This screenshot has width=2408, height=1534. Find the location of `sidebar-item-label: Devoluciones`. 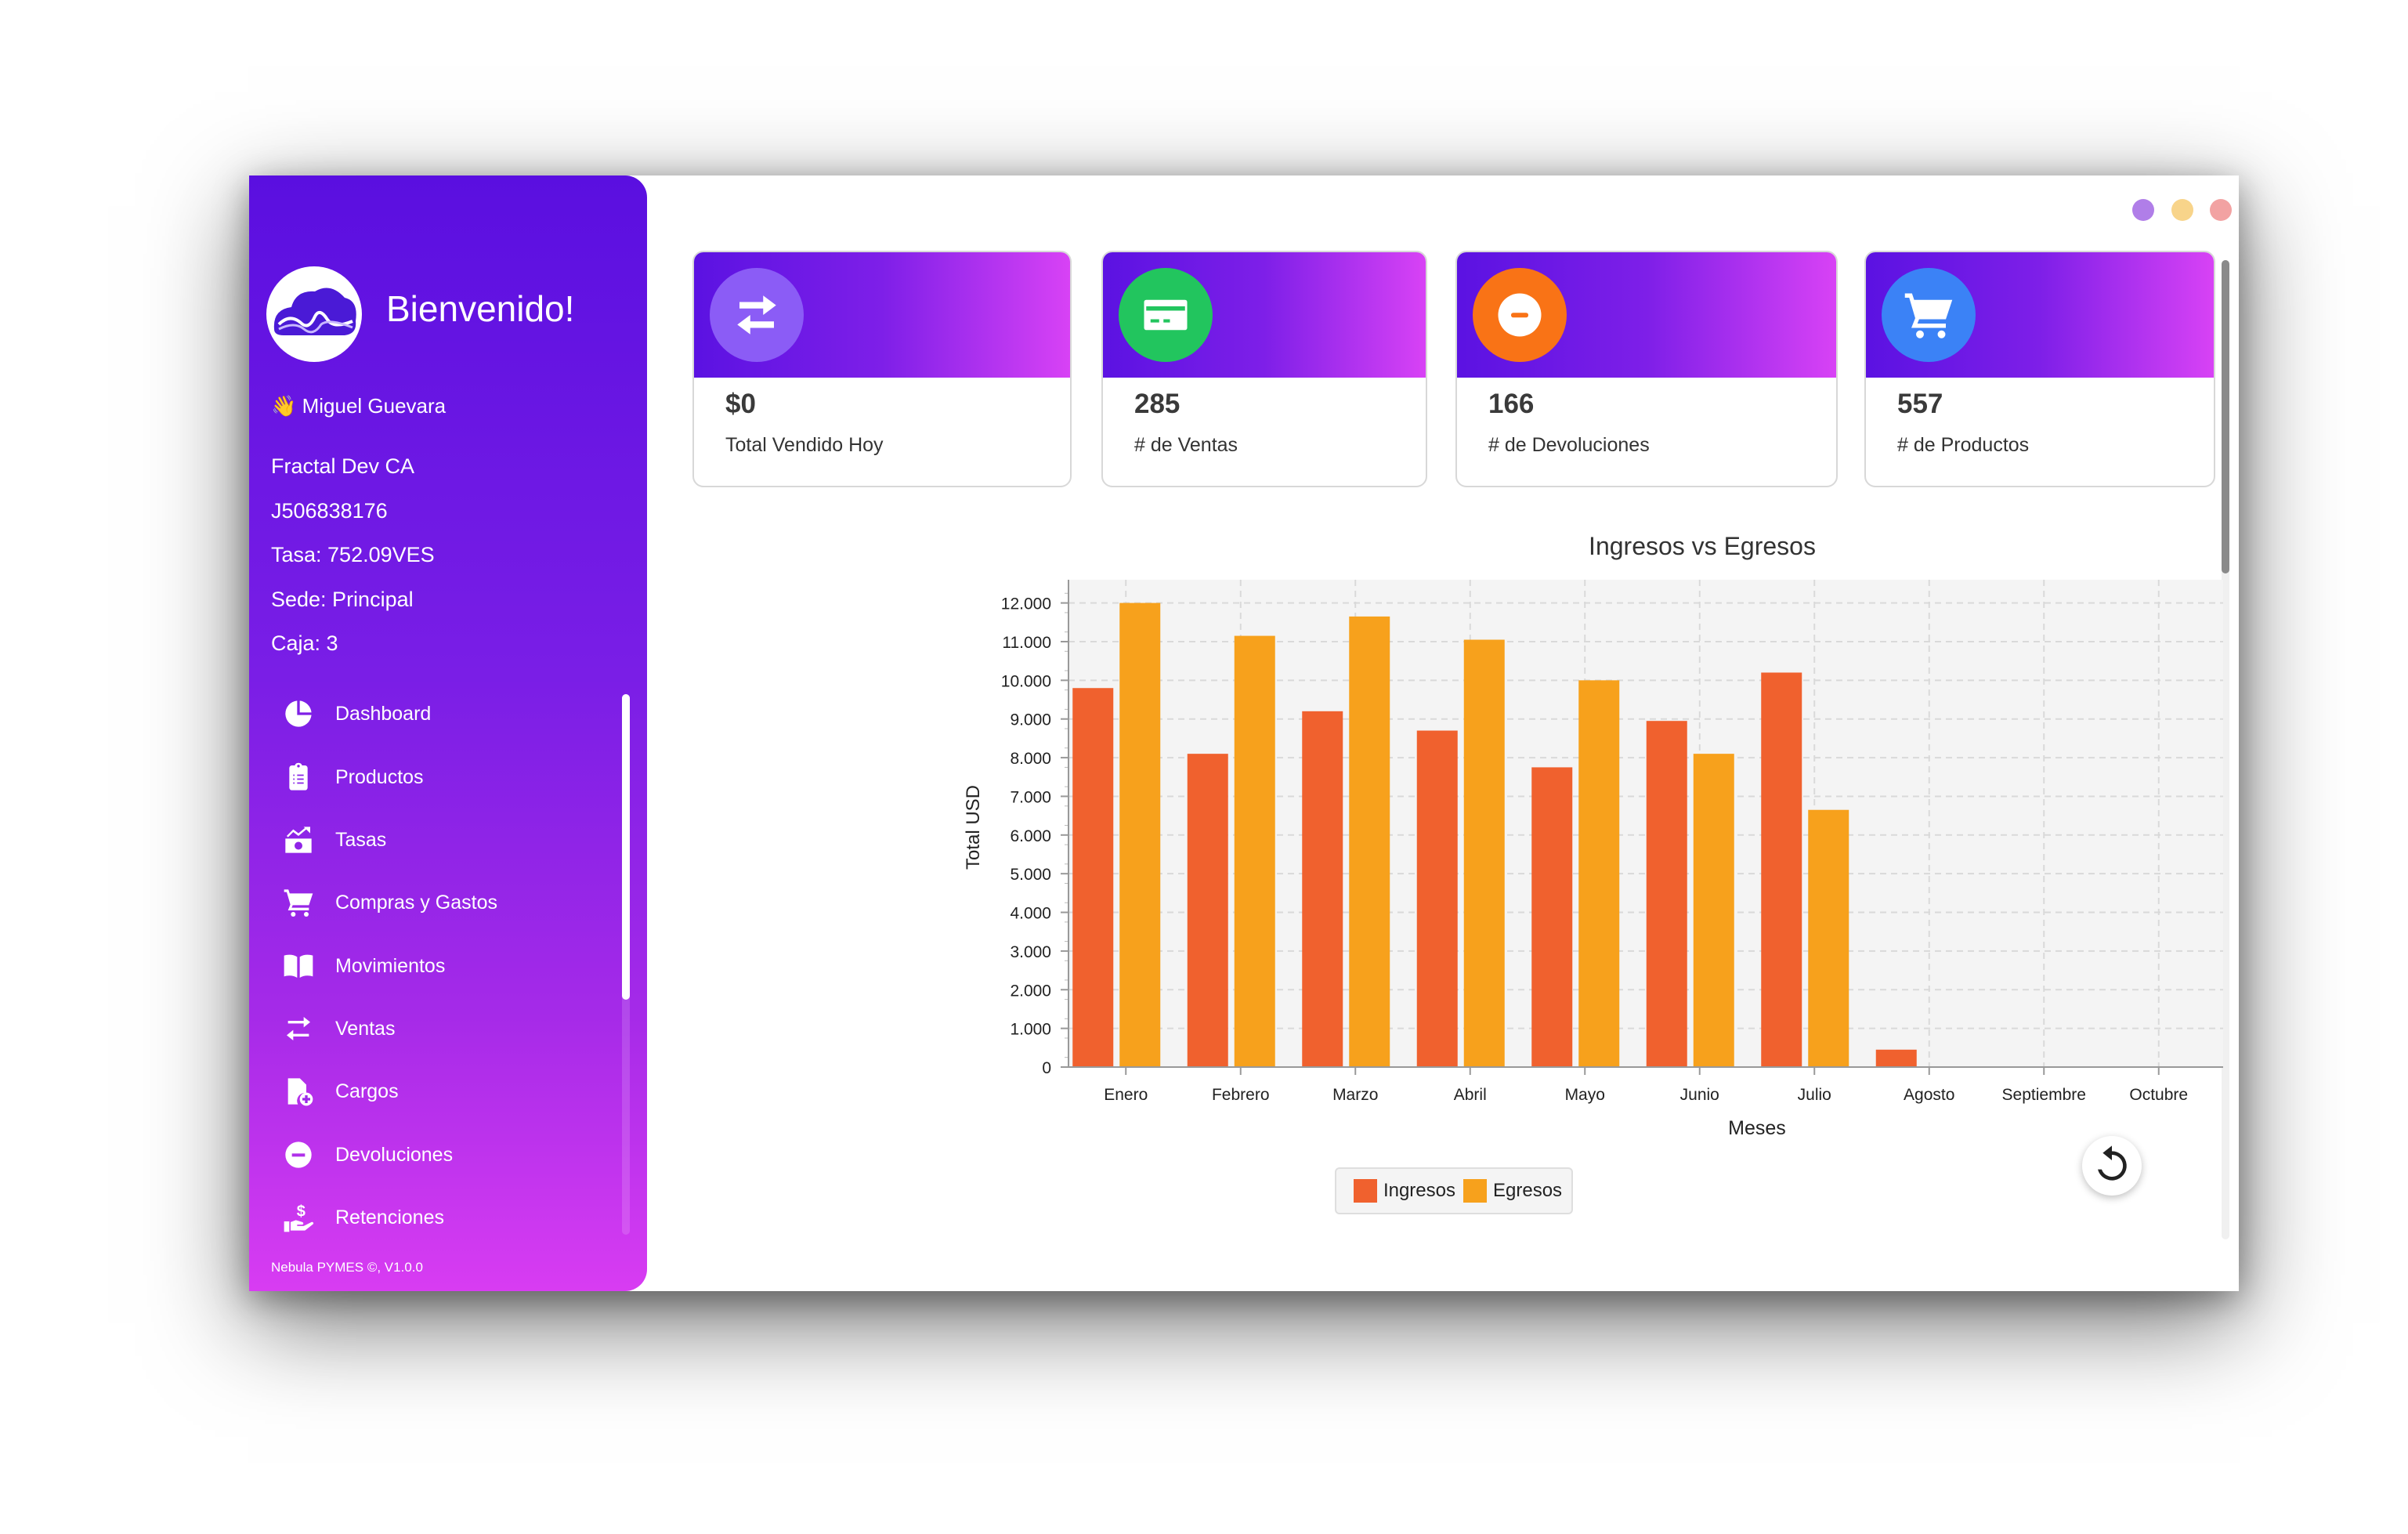

sidebar-item-label: Devoluciones is located at coordinates (394, 1155).